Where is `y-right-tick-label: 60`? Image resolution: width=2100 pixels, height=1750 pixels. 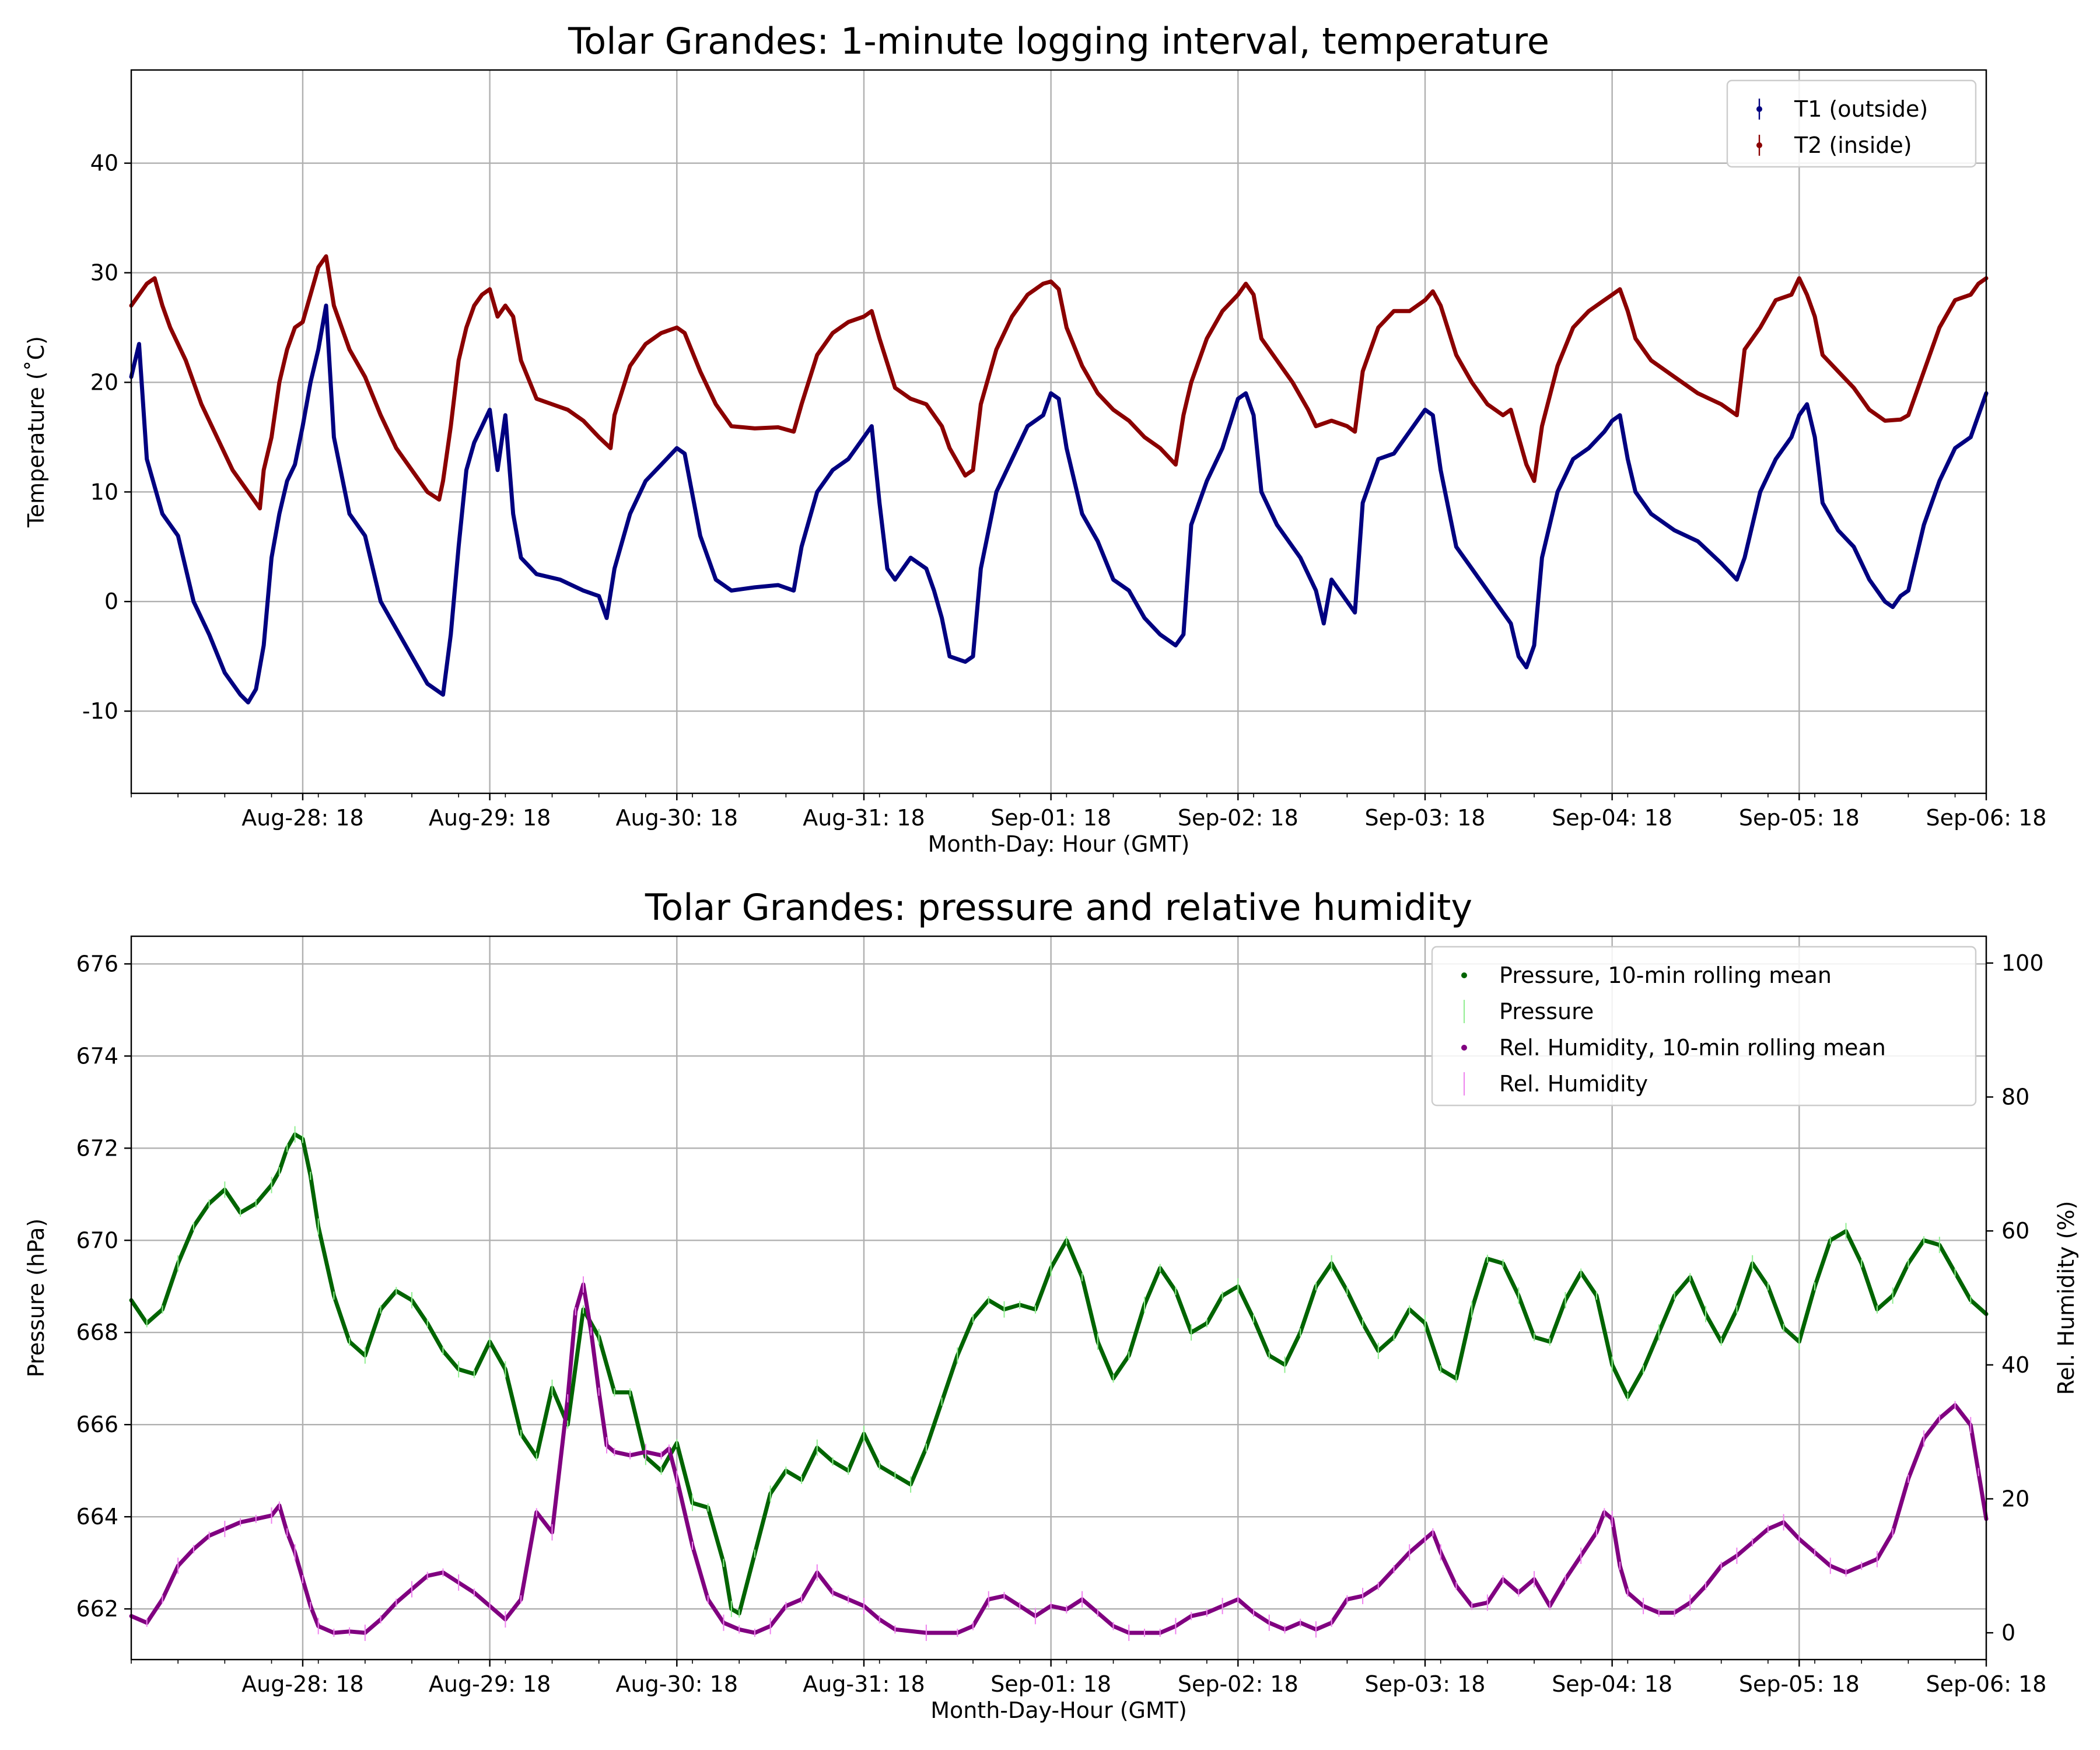 y-right-tick-label: 60 is located at coordinates (2015, 1231).